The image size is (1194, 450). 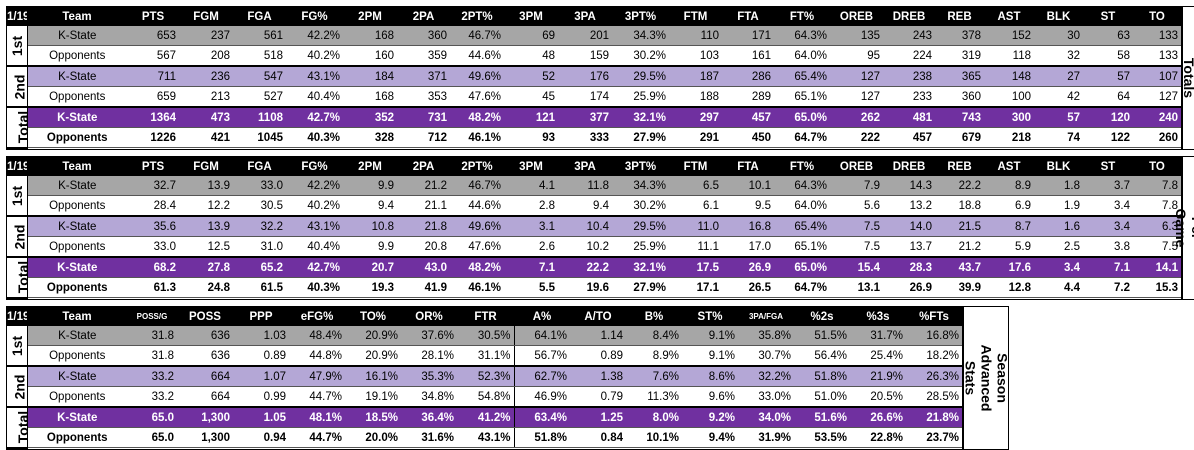 What do you see at coordinates (261, 316) in the screenshot?
I see `column-header: PPP` at bounding box center [261, 316].